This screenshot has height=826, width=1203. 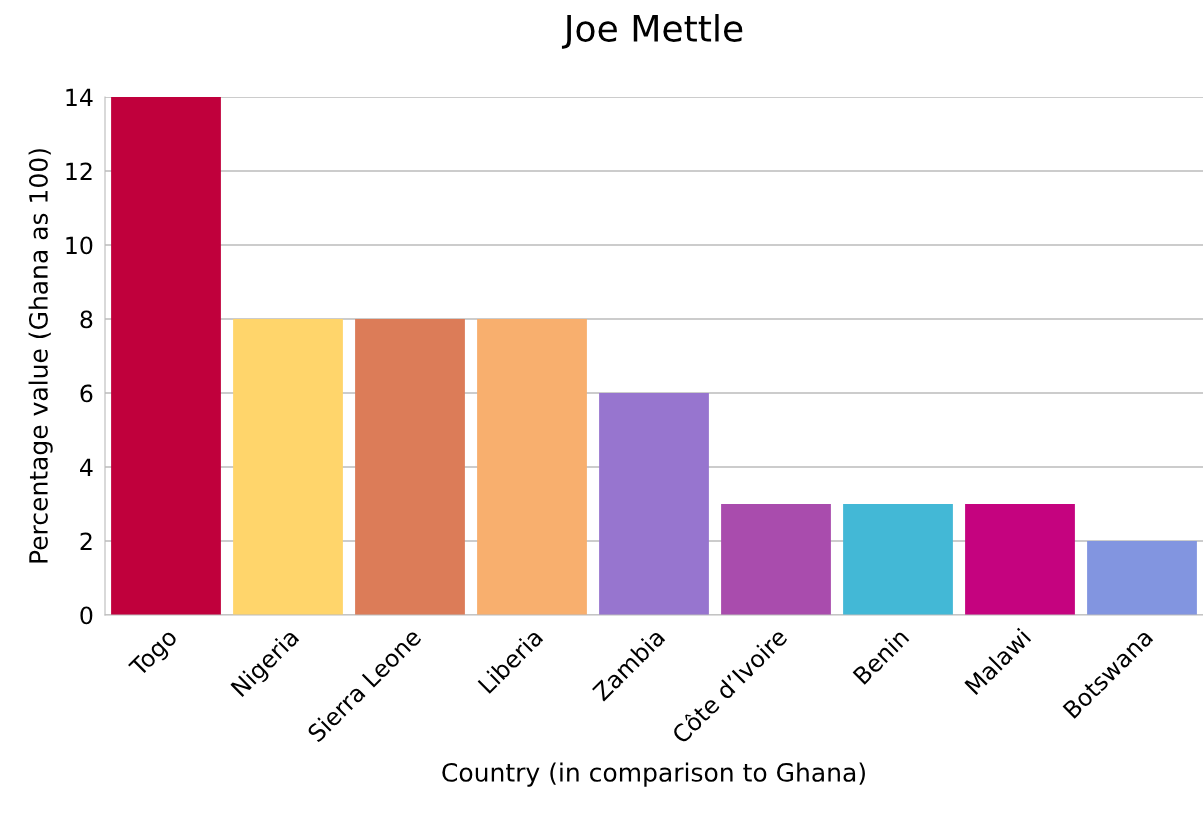 I want to click on x-axis-title: Country (in comparison to Ghana), so click(x=653, y=774).